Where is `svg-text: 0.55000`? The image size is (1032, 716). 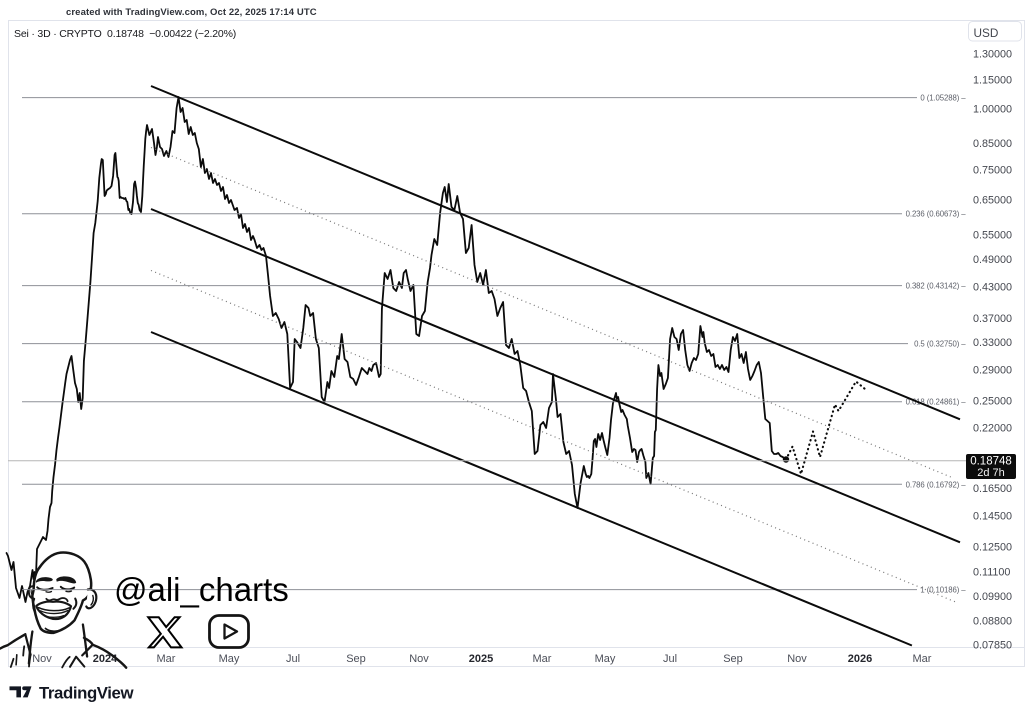 svg-text: 0.55000 is located at coordinates (992, 236).